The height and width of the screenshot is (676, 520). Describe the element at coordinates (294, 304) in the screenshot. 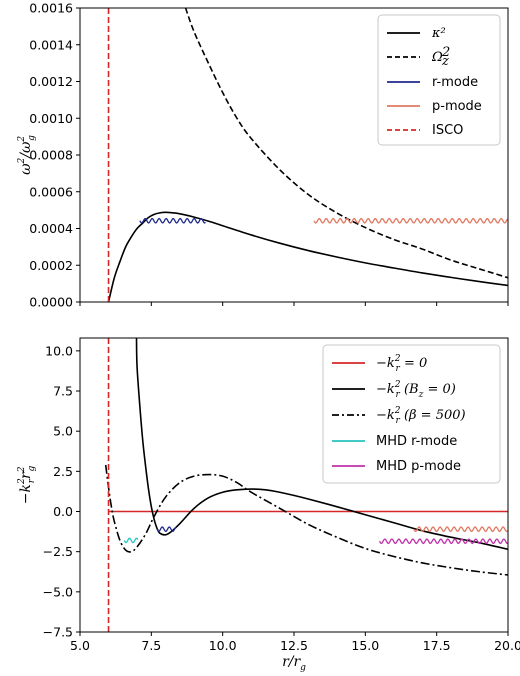

I see `top-x-ticks` at that location.